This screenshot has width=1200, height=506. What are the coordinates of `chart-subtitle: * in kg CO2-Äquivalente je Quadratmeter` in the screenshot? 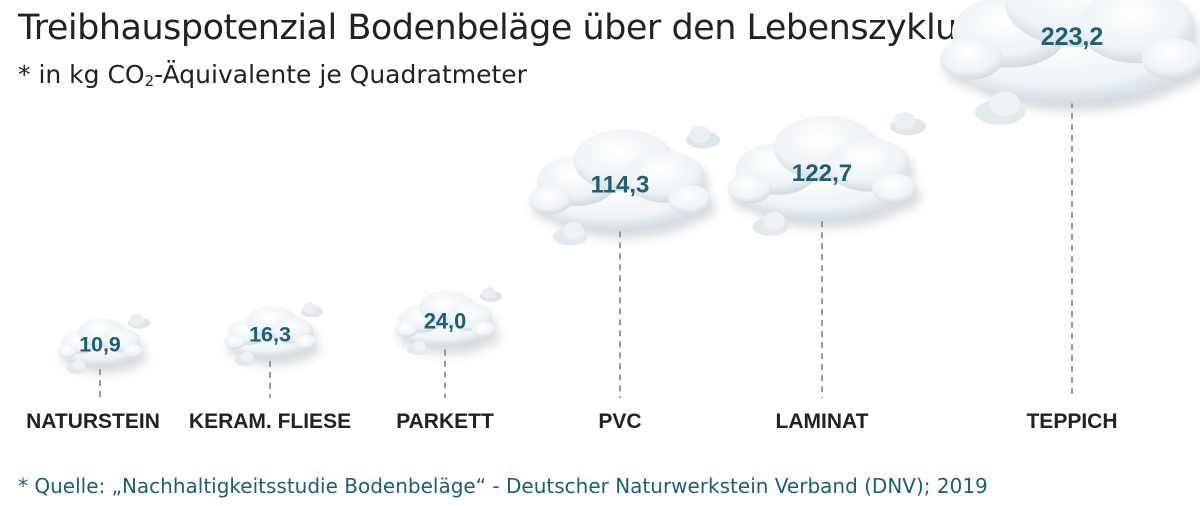 It's located at (272, 75).